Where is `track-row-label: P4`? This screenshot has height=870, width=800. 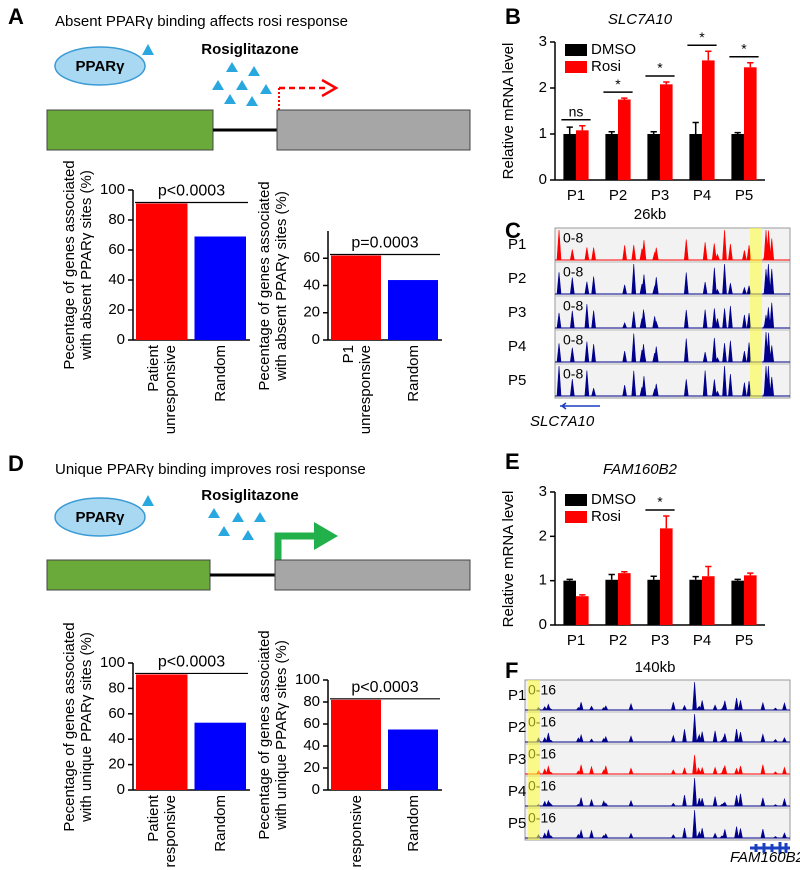 track-row-label: P4 is located at coordinates (517, 346).